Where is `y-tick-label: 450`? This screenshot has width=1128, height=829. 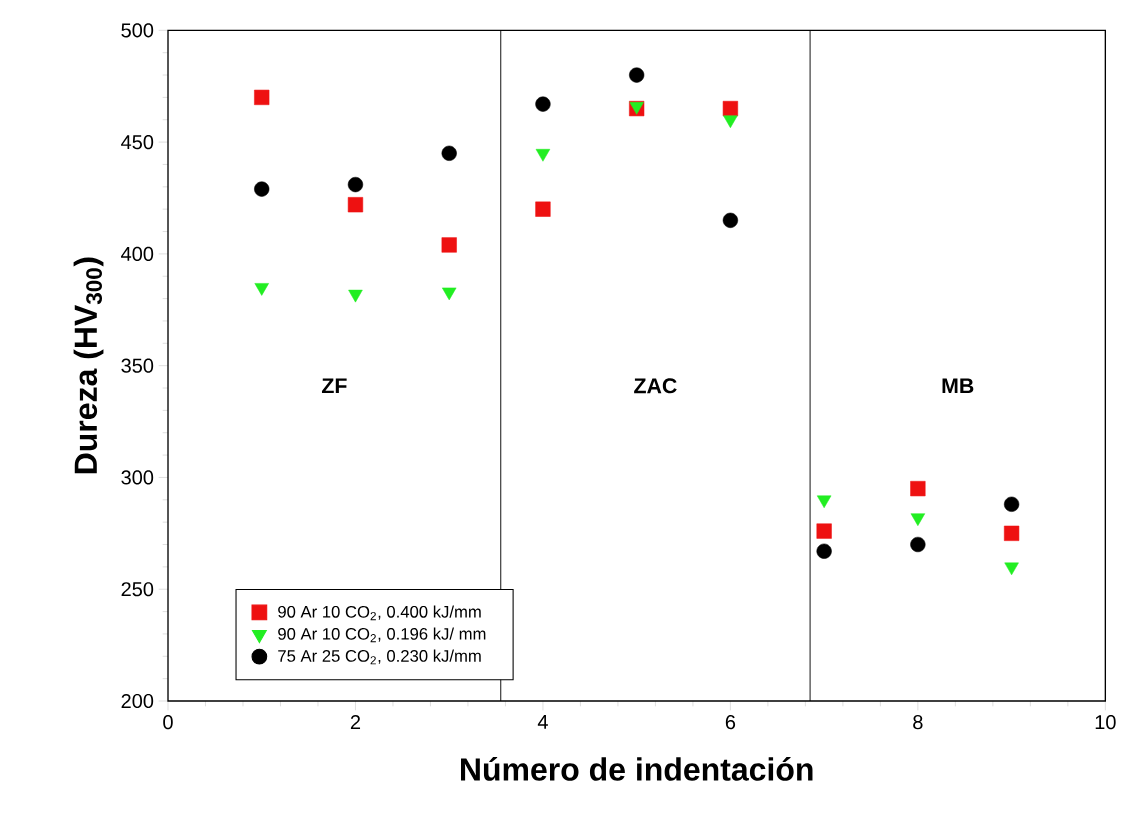 y-tick-label: 450 is located at coordinates (137, 142).